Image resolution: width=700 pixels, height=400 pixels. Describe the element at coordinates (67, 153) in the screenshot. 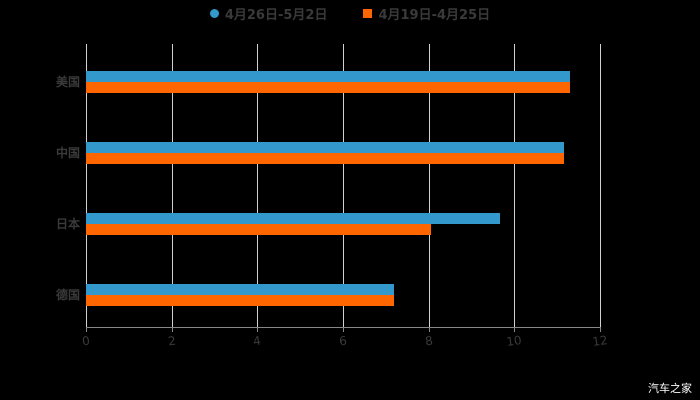

I see `y-category-label: 中国` at that location.